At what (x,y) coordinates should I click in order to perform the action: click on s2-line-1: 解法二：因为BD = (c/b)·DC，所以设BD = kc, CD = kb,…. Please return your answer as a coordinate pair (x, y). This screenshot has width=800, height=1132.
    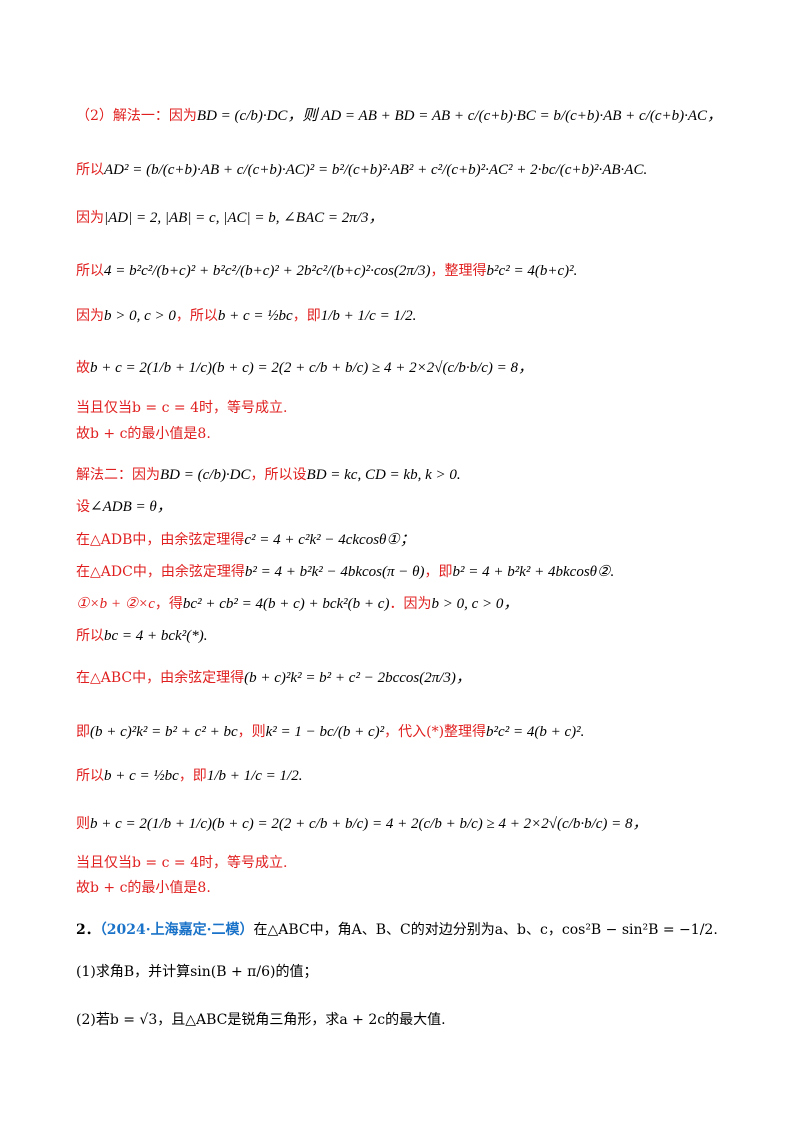
    Looking at the image, I should click on (268, 475).